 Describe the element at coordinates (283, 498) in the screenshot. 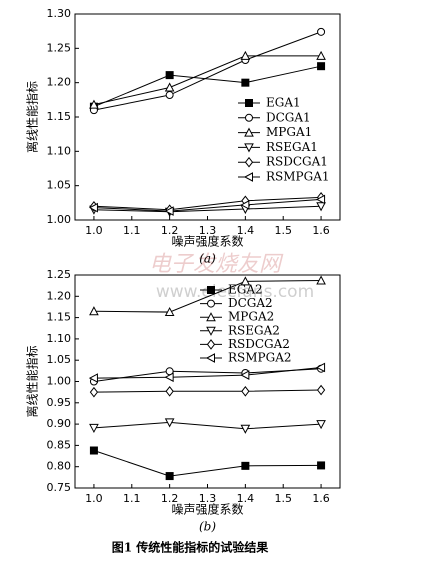

I see `x-tick-label: 1.5` at that location.